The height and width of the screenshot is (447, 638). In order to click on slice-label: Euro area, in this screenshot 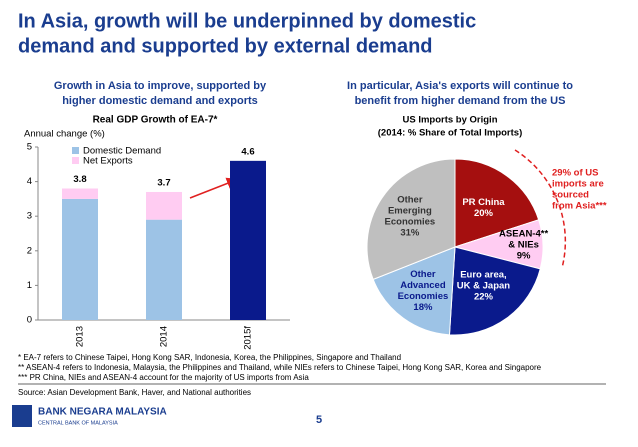, I will do `click(483, 275)`.